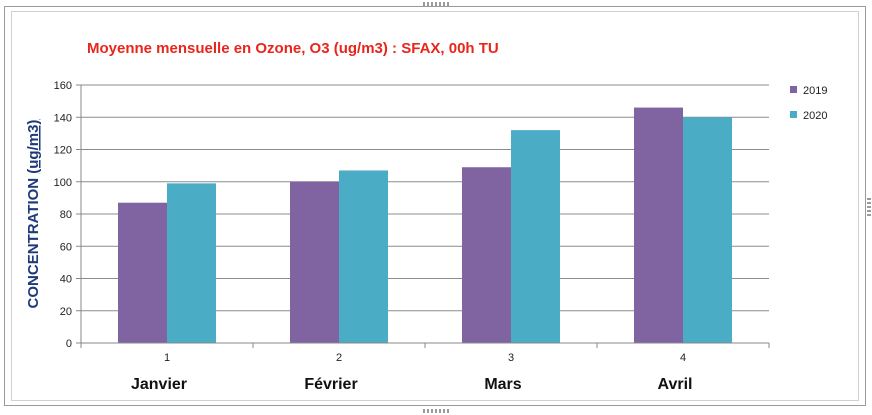  Describe the element at coordinates (33, 241) in the screenshot. I see `y-axis-label-main: CONCENTRATION` at that location.